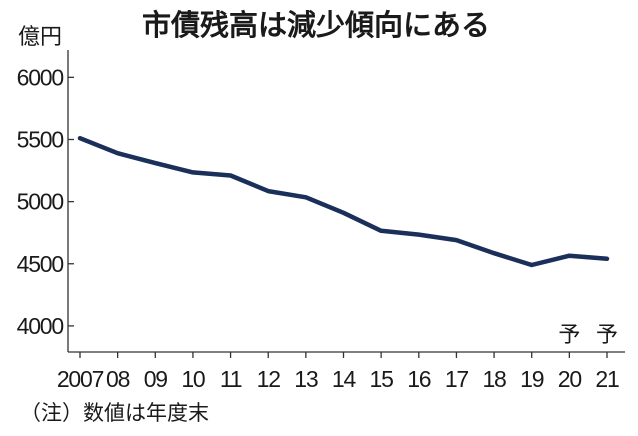 This screenshot has height=436, width=638. What do you see at coordinates (80, 379) in the screenshot?
I see `x-tick-label: 2007` at bounding box center [80, 379].